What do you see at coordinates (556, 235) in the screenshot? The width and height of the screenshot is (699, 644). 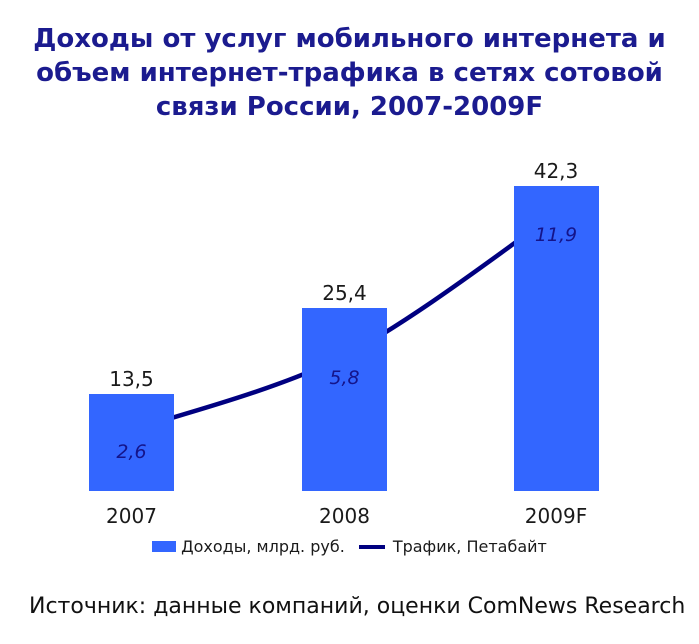 I see `traffic-value-label-2009F: 11,9` at bounding box center [556, 235].